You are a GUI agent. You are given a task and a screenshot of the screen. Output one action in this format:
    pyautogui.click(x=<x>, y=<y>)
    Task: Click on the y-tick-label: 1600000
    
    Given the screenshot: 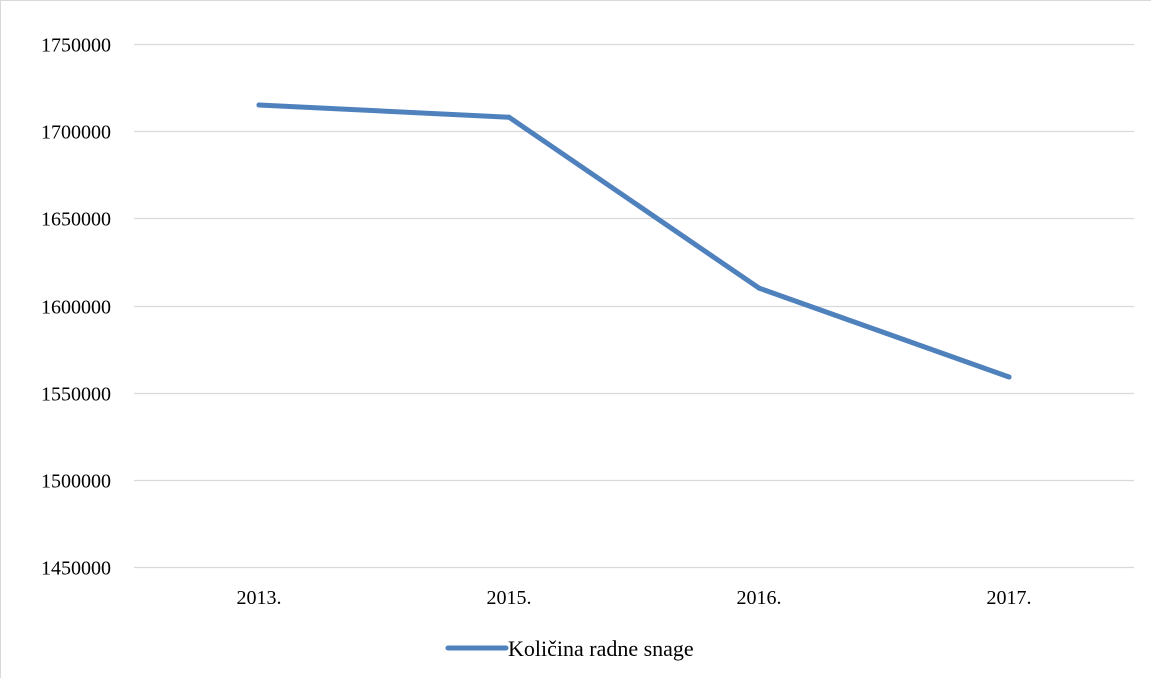 What is the action you would take?
    pyautogui.click(x=76, y=308)
    